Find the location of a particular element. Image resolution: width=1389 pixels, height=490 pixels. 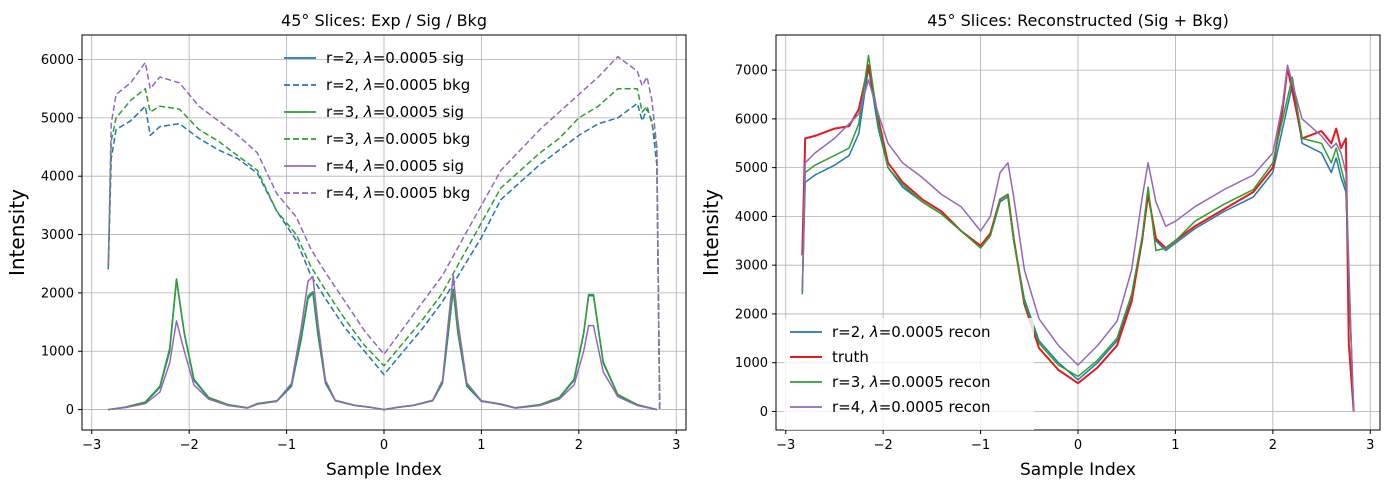

chart-title: 45° Slices: Exp / Sig / Bkg is located at coordinates (384, 20).